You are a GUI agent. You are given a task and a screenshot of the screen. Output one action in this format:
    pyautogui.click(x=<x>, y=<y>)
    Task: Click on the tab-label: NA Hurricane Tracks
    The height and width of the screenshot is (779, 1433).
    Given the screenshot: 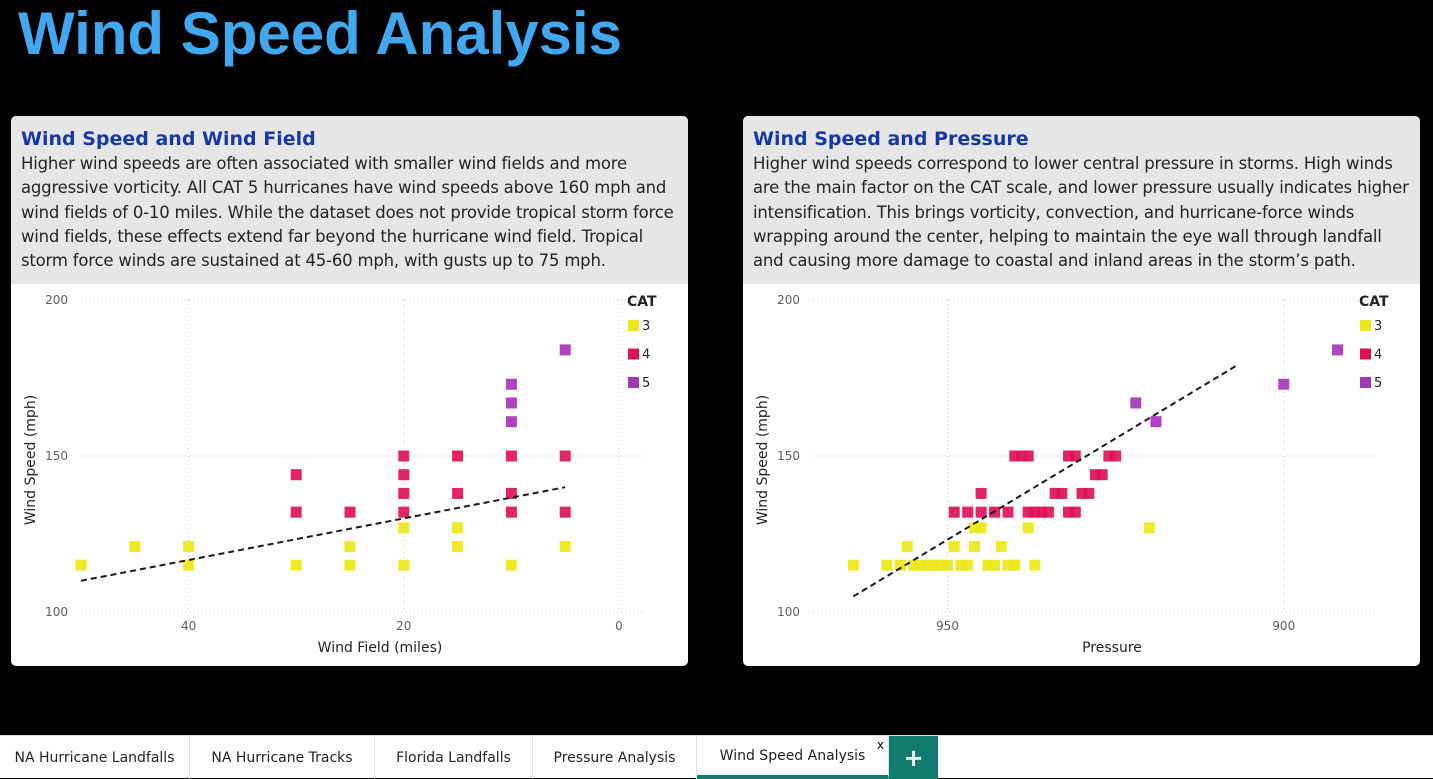 What is the action you would take?
    pyautogui.click(x=282, y=757)
    